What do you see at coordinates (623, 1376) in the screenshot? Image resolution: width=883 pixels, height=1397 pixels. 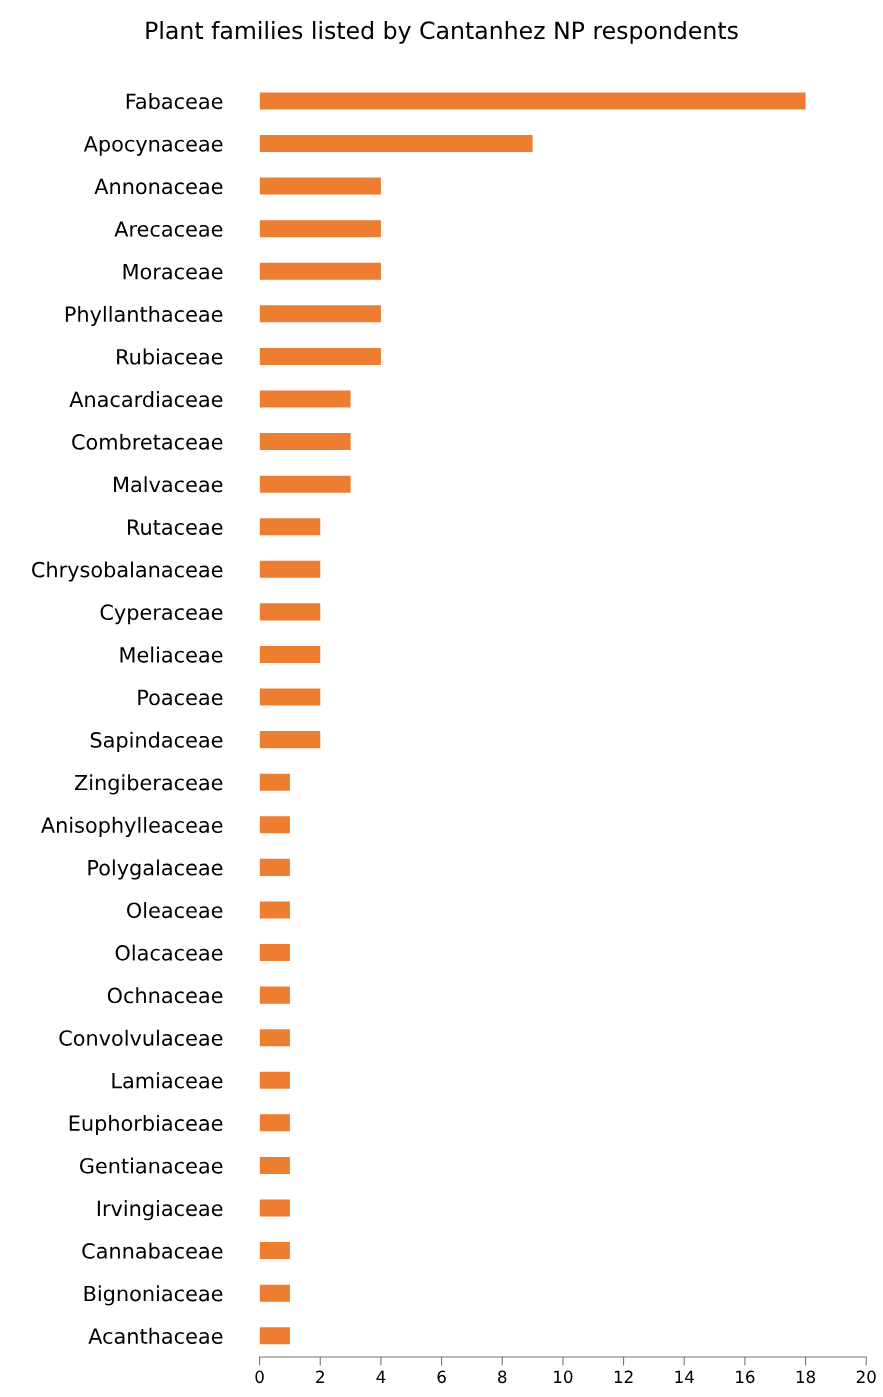 I see `x-tick-label: 12` at bounding box center [623, 1376].